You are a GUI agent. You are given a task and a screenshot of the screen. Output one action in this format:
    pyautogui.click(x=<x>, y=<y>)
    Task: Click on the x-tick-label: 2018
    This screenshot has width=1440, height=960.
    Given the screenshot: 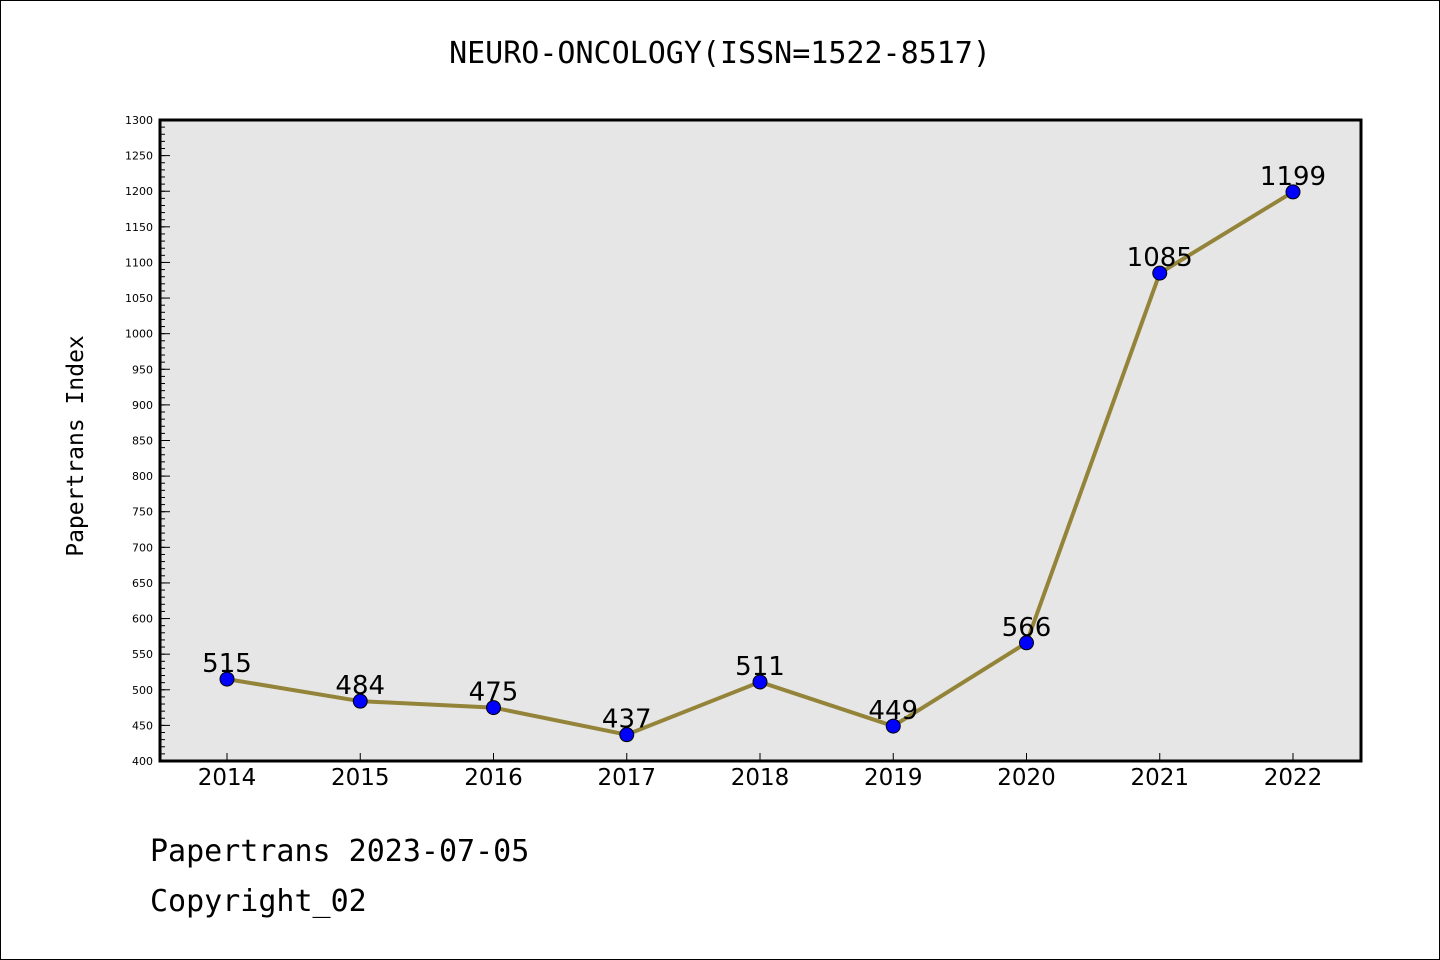 What is the action you would take?
    pyautogui.click(x=760, y=778)
    